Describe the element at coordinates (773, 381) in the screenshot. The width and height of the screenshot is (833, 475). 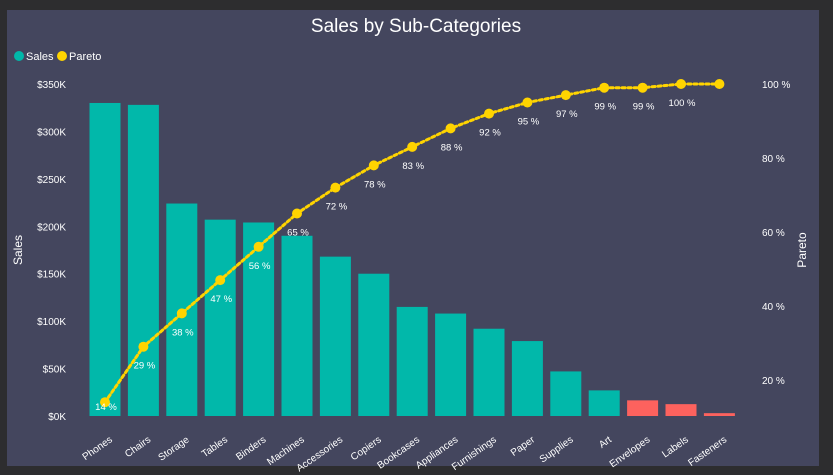
I see `y2-tick-label: 20 %` at that location.